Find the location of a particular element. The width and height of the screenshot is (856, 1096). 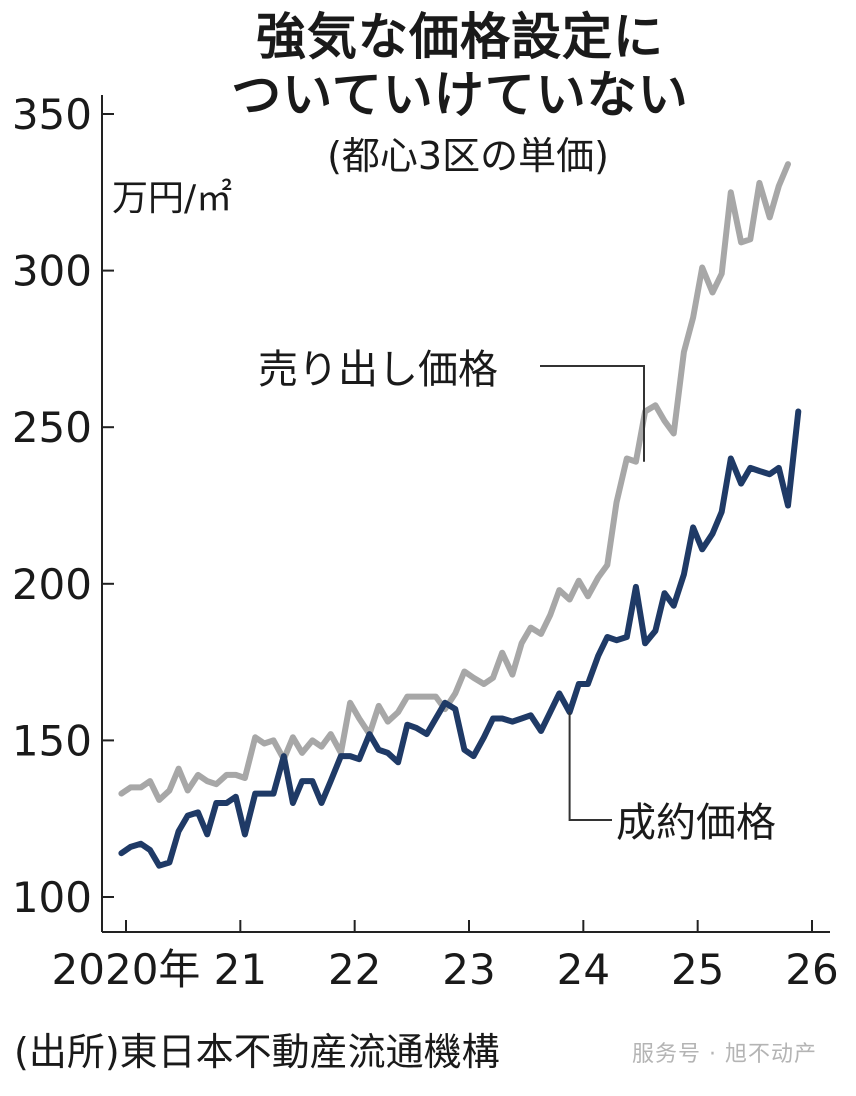

x-tick-label: 25 is located at coordinates (697, 969).